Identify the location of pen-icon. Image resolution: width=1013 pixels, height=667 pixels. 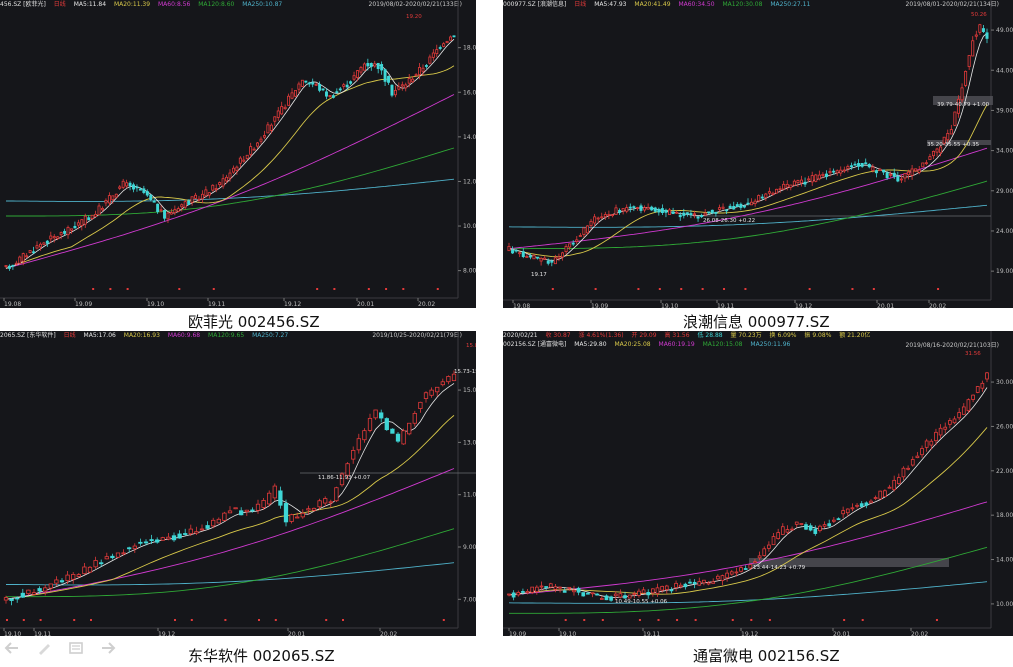
(44, 648).